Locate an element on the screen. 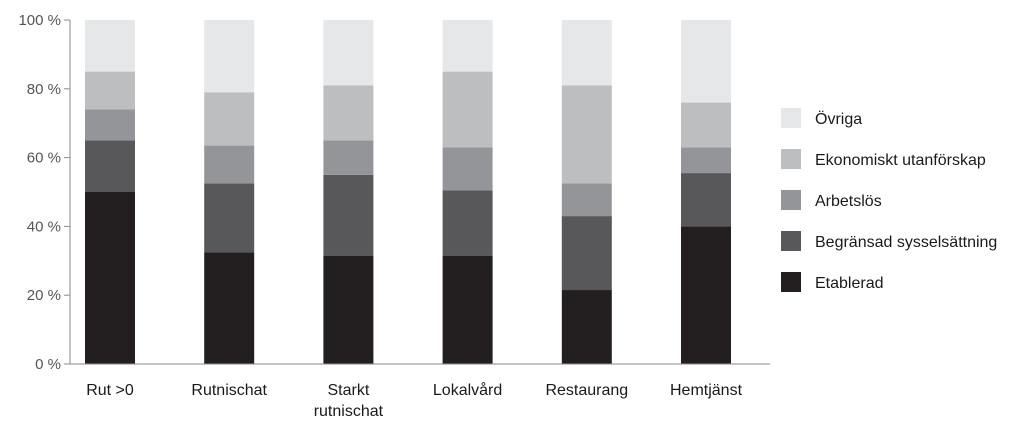 The height and width of the screenshot is (435, 1024). legend-label: Begränsad sysselsättning is located at coordinates (906, 242).